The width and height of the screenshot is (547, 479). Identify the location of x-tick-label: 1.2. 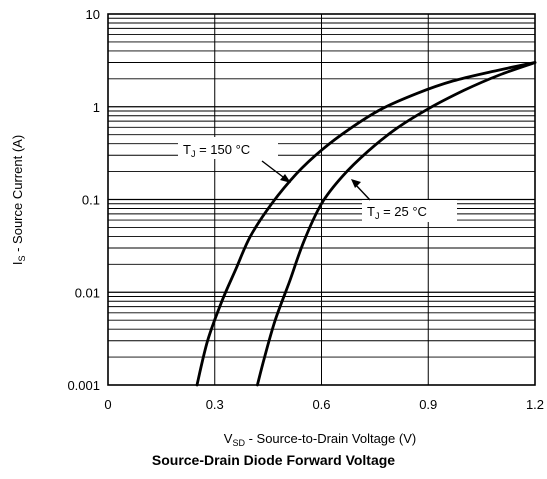
(535, 404).